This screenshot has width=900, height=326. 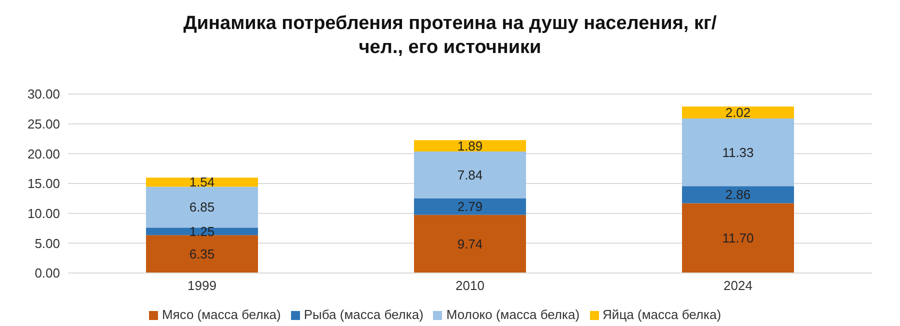 I want to click on y-tick-label: 0.00, so click(x=47, y=273).